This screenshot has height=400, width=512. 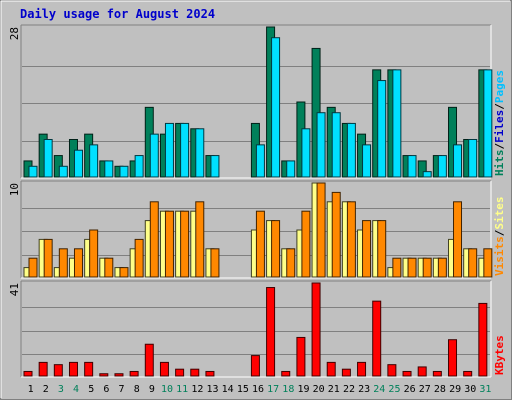 I want to click on legend-entry: Hits, so click(x=499, y=163).